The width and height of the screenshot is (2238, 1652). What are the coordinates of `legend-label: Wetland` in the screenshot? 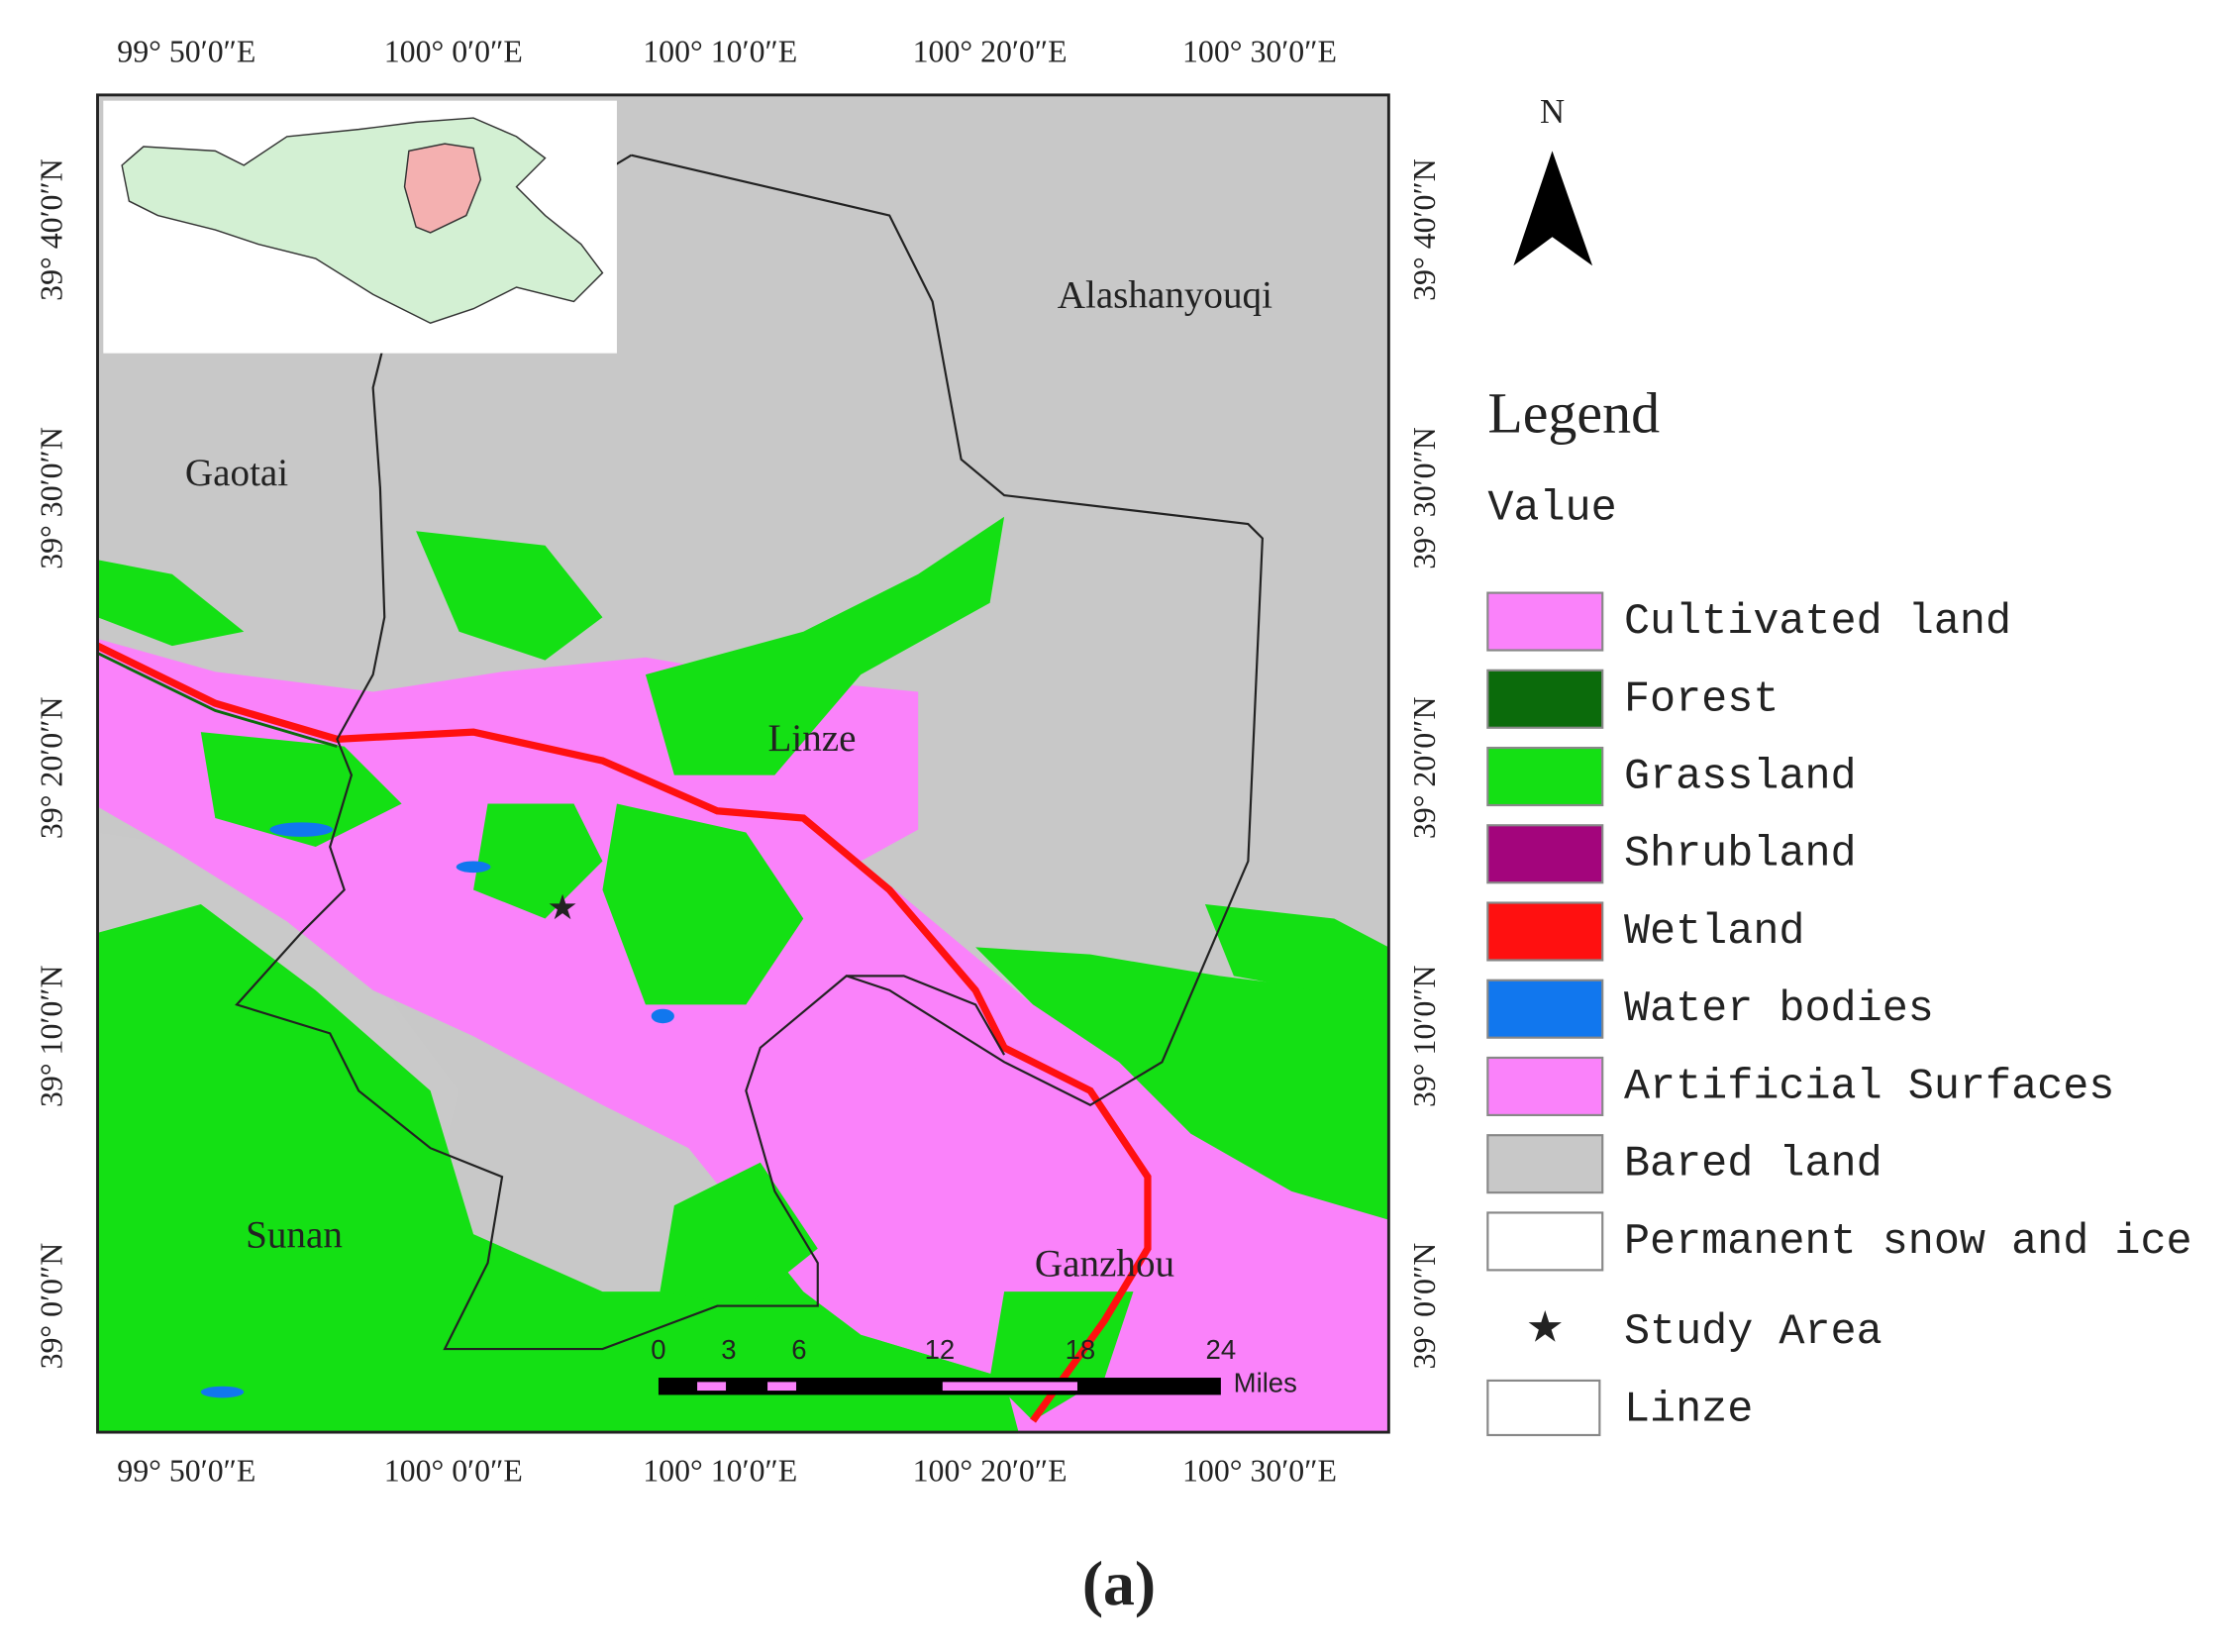 It's located at (1715, 933).